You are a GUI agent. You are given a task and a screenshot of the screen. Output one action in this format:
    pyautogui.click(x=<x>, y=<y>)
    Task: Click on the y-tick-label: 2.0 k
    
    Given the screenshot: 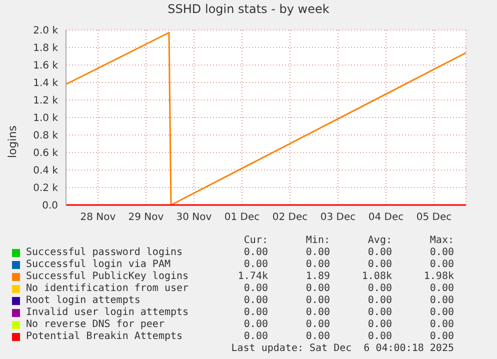 What is the action you would take?
    pyautogui.click(x=45, y=31)
    